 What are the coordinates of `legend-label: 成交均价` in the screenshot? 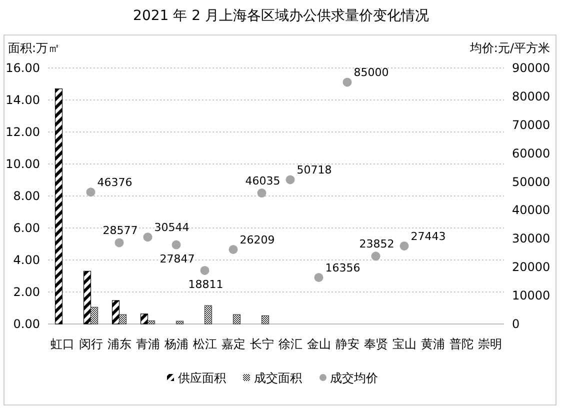 It's located at (354, 378).